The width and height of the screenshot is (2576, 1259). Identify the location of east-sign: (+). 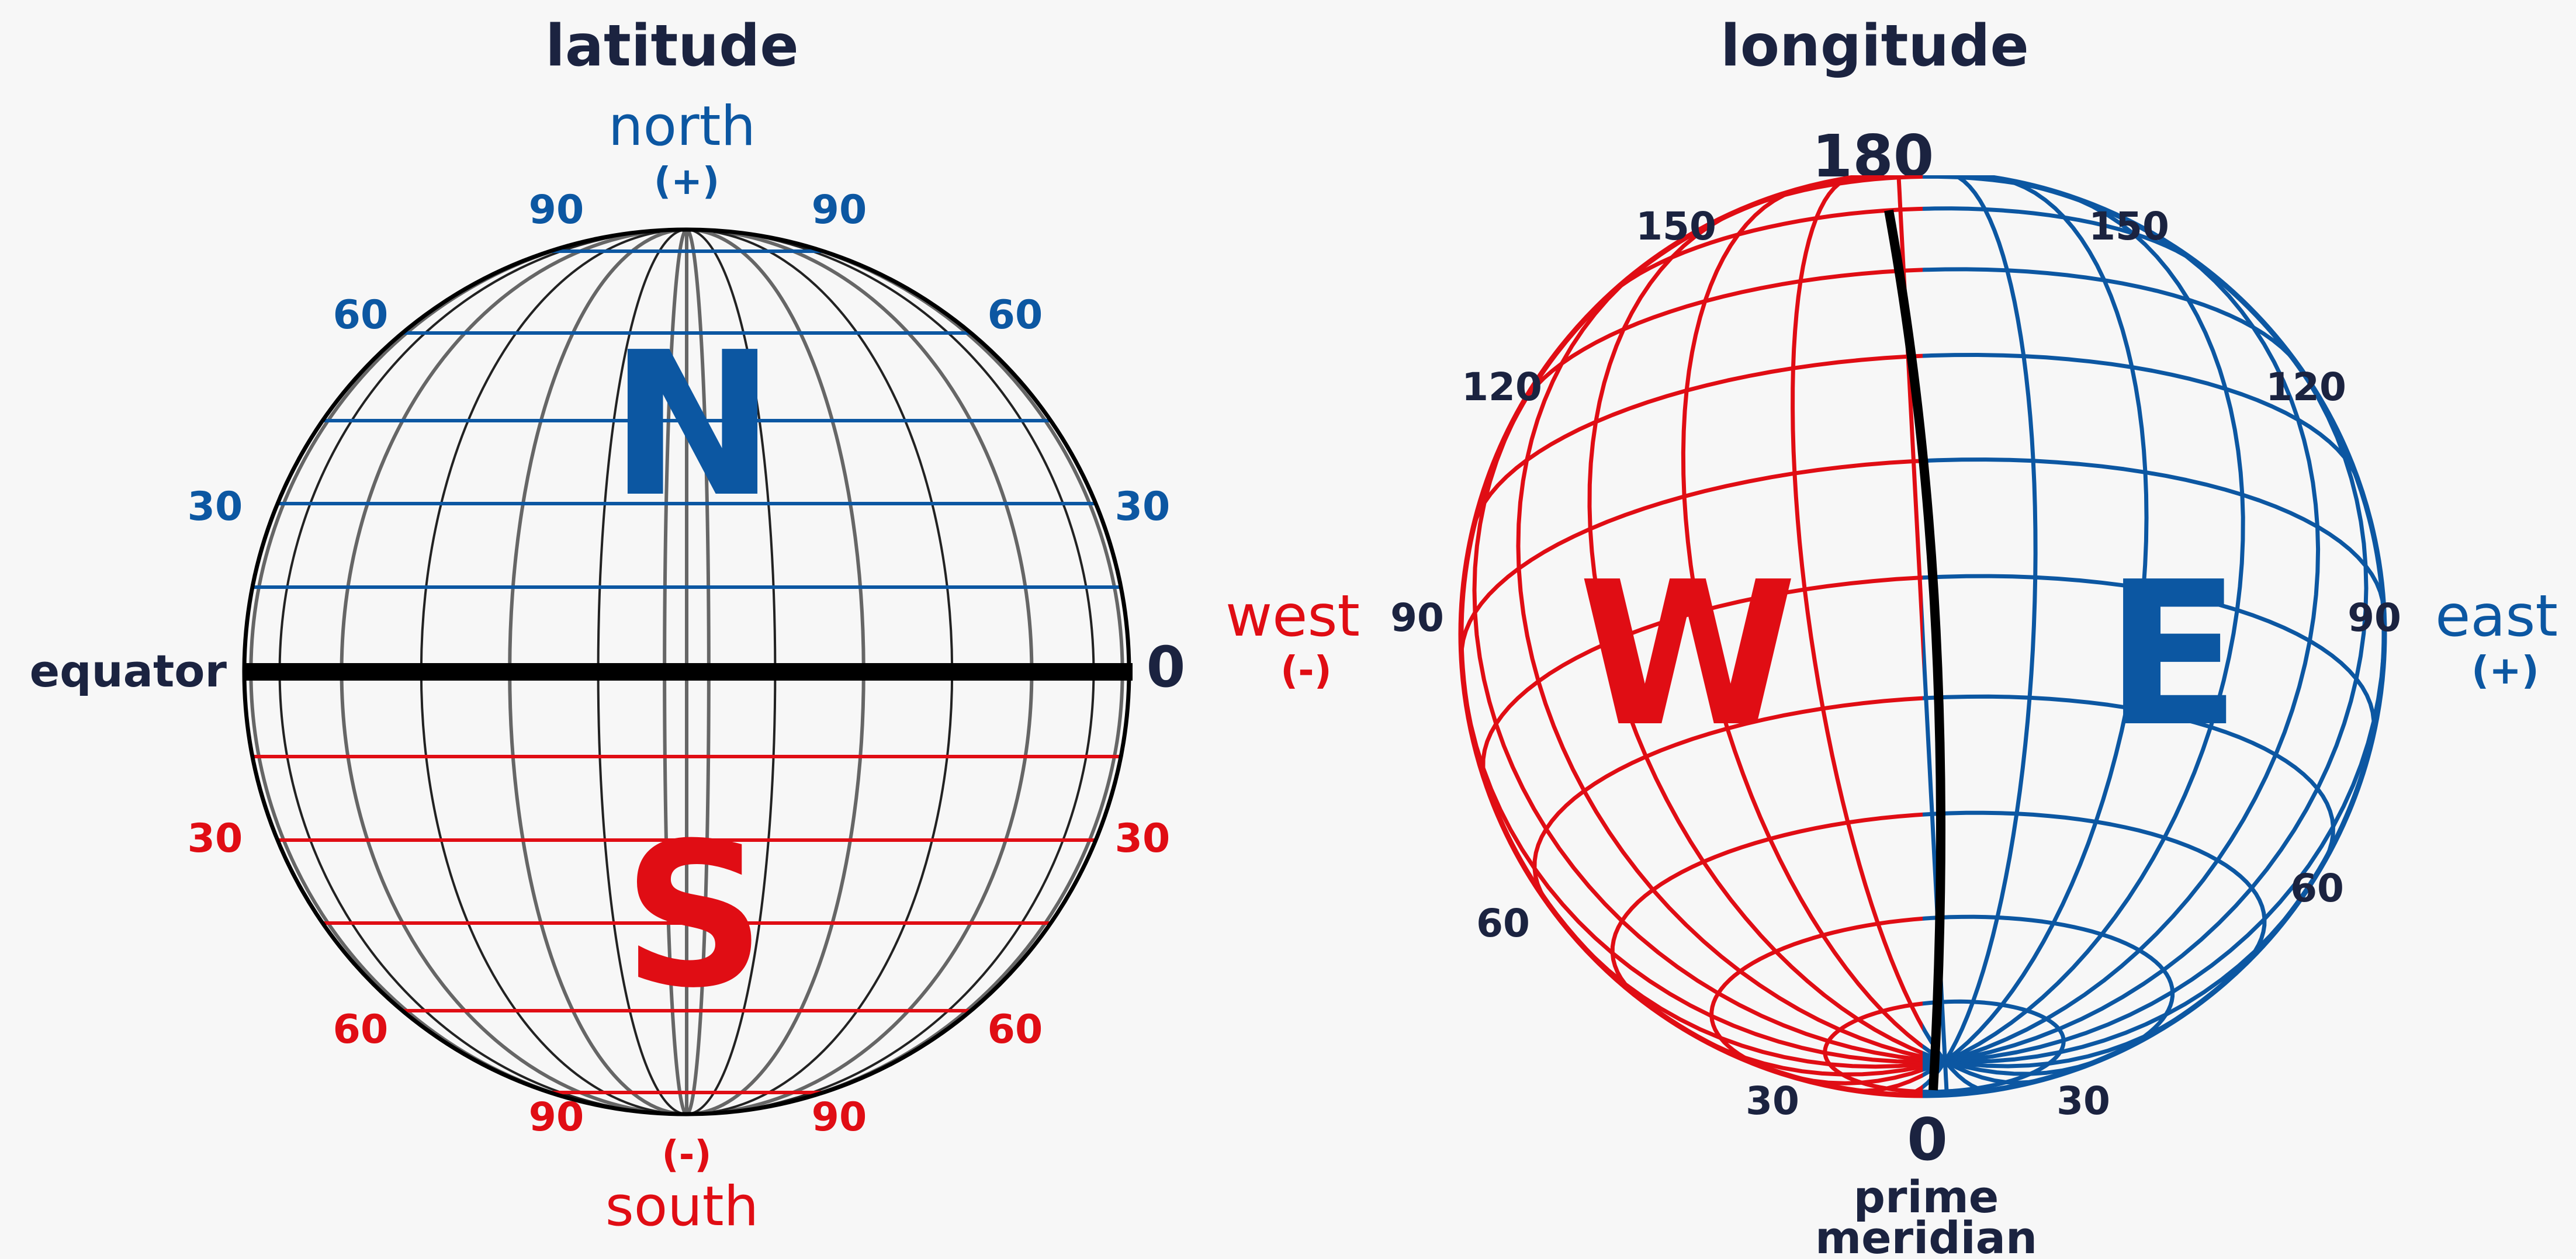
(2505, 670).